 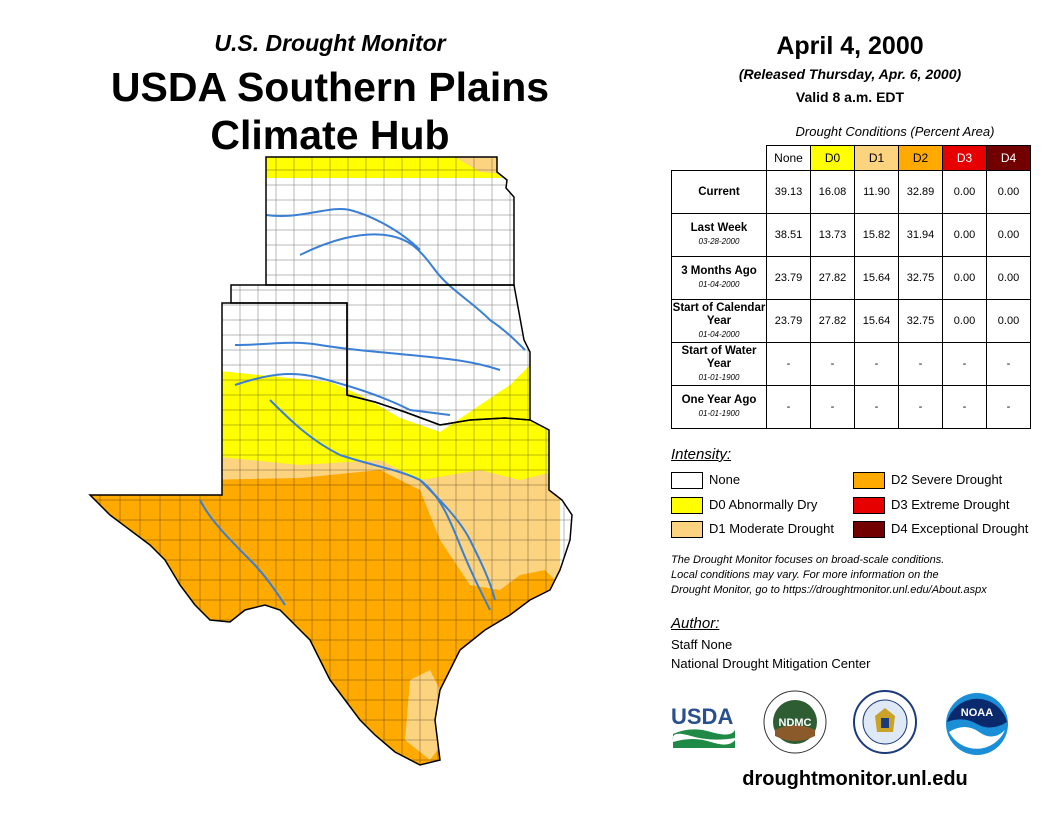 I want to click on svg-text: NDMC, so click(x=795, y=723).